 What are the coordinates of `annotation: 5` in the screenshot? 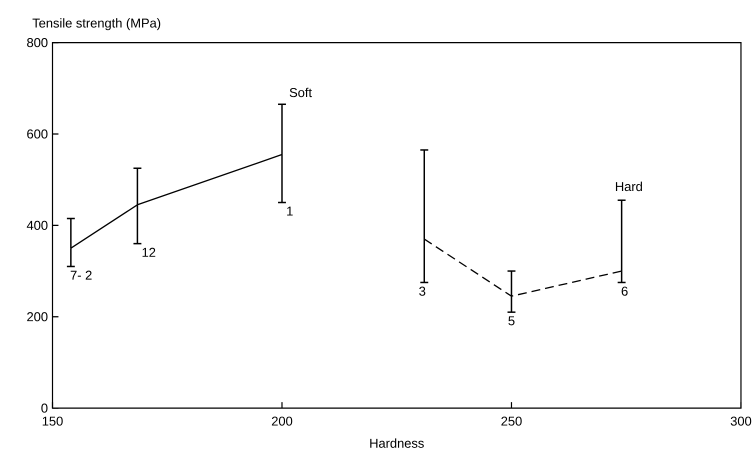 It's located at (511, 321).